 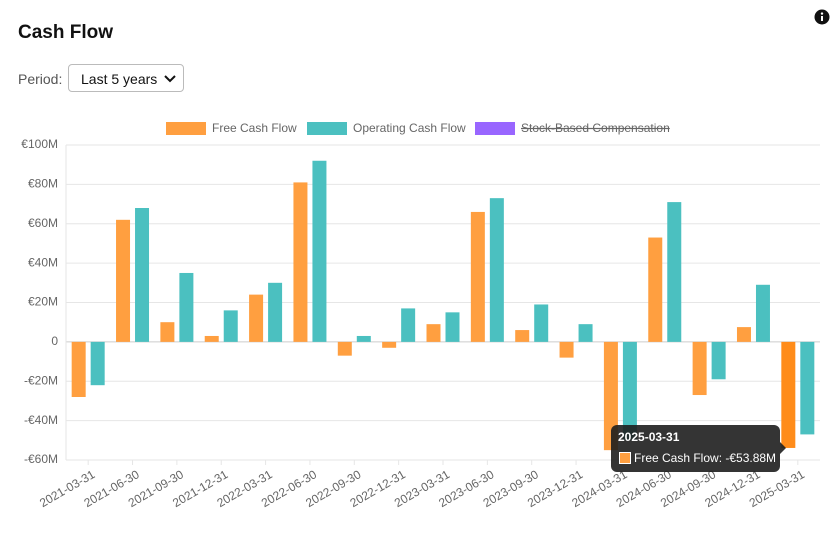 I want to click on y-tick-label: -€40M, so click(x=41, y=420).